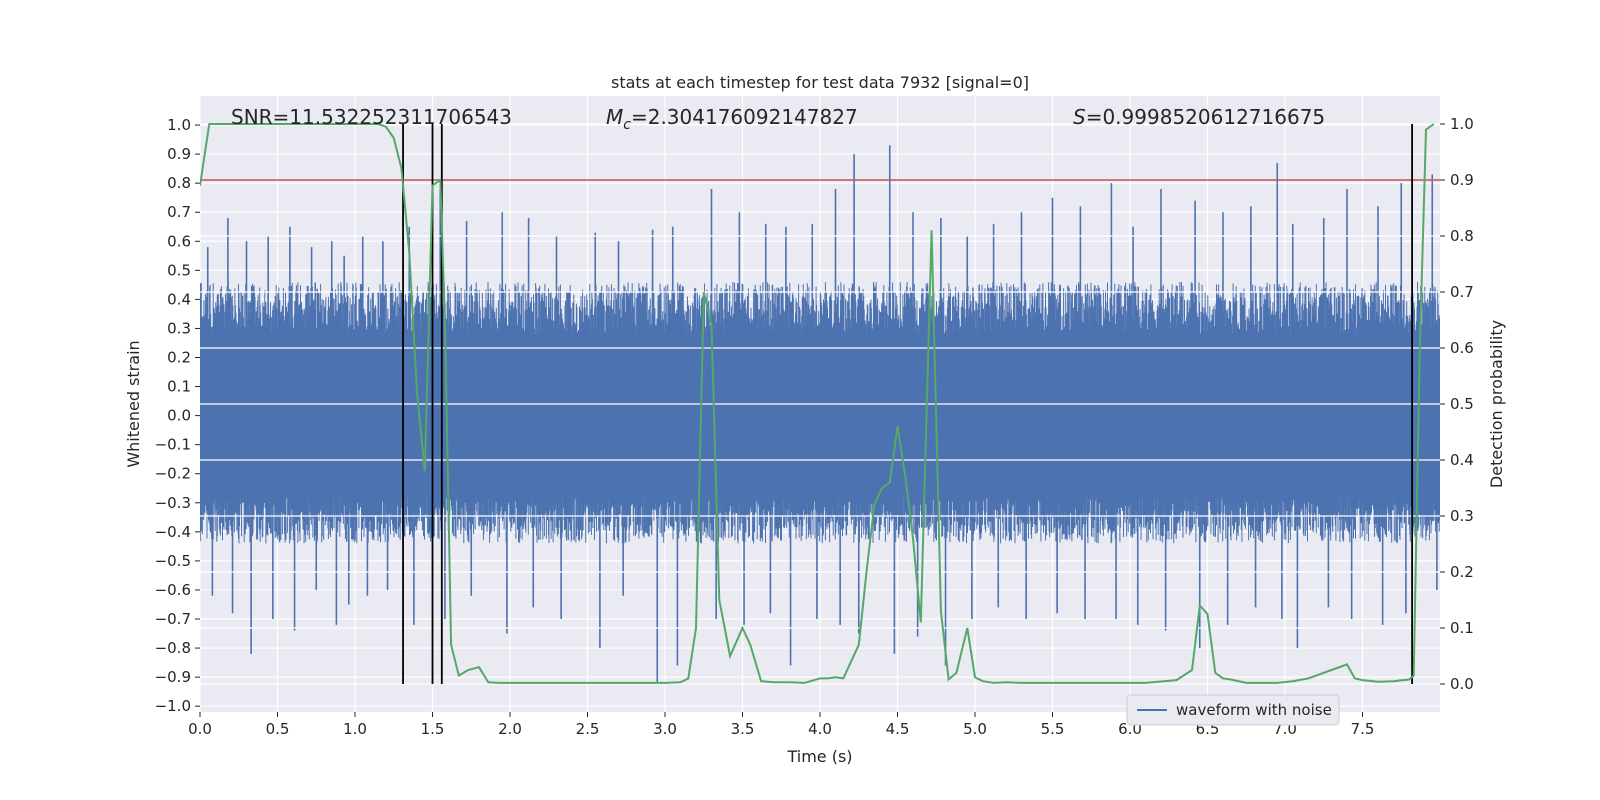 This screenshot has height=800, width=1600. Describe the element at coordinates (200, 729) in the screenshot. I see `x-tick-label: 0.0` at that location.